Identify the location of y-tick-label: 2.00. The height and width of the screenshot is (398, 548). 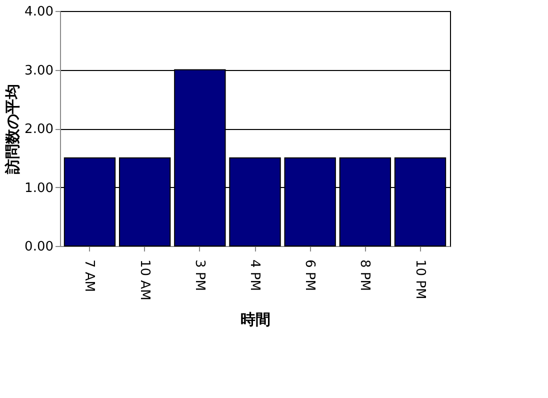
(39, 129).